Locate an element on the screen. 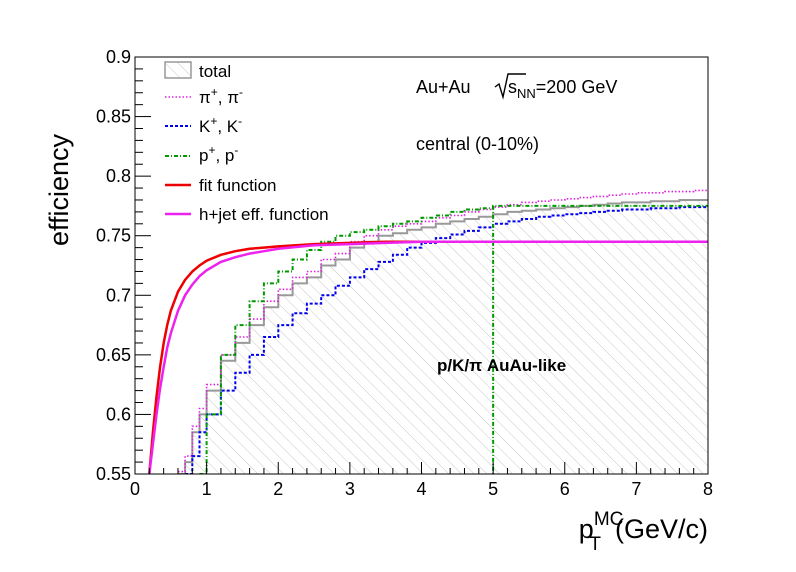 Image resolution: width=796 pixels, height=572 pixels. y-tick-label: 0.9 is located at coordinates (118, 57).